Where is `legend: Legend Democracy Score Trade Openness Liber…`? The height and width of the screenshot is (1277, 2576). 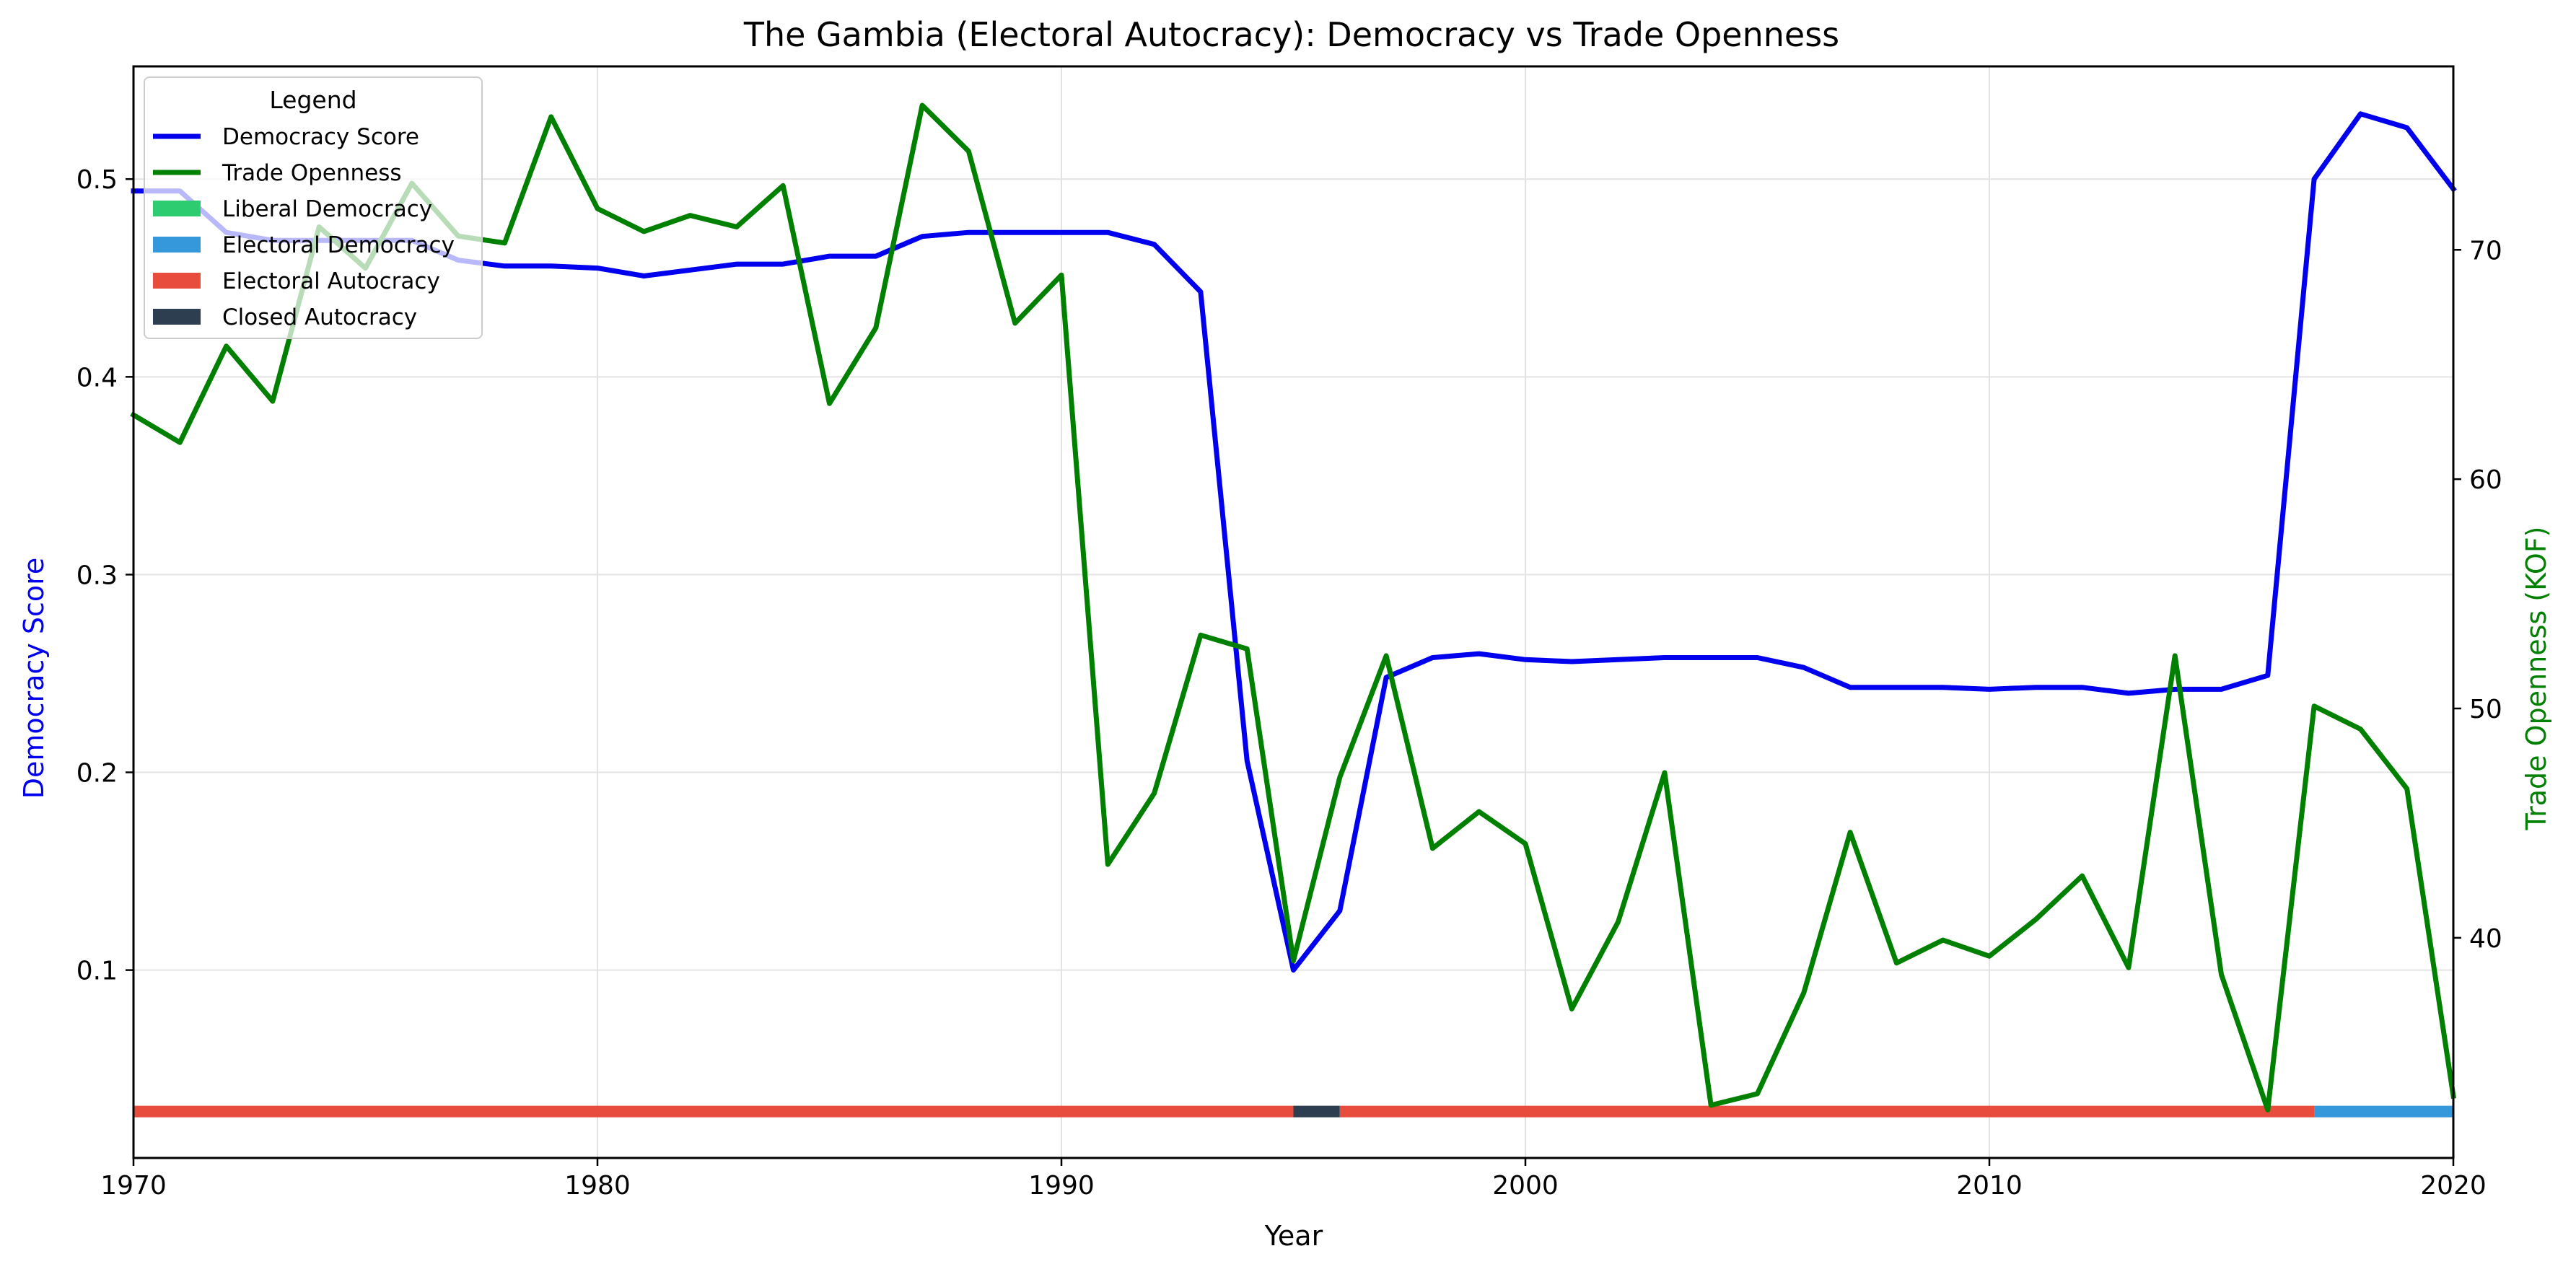 legend: Legend Democracy Score Trade Openness Liber… is located at coordinates (313, 208).